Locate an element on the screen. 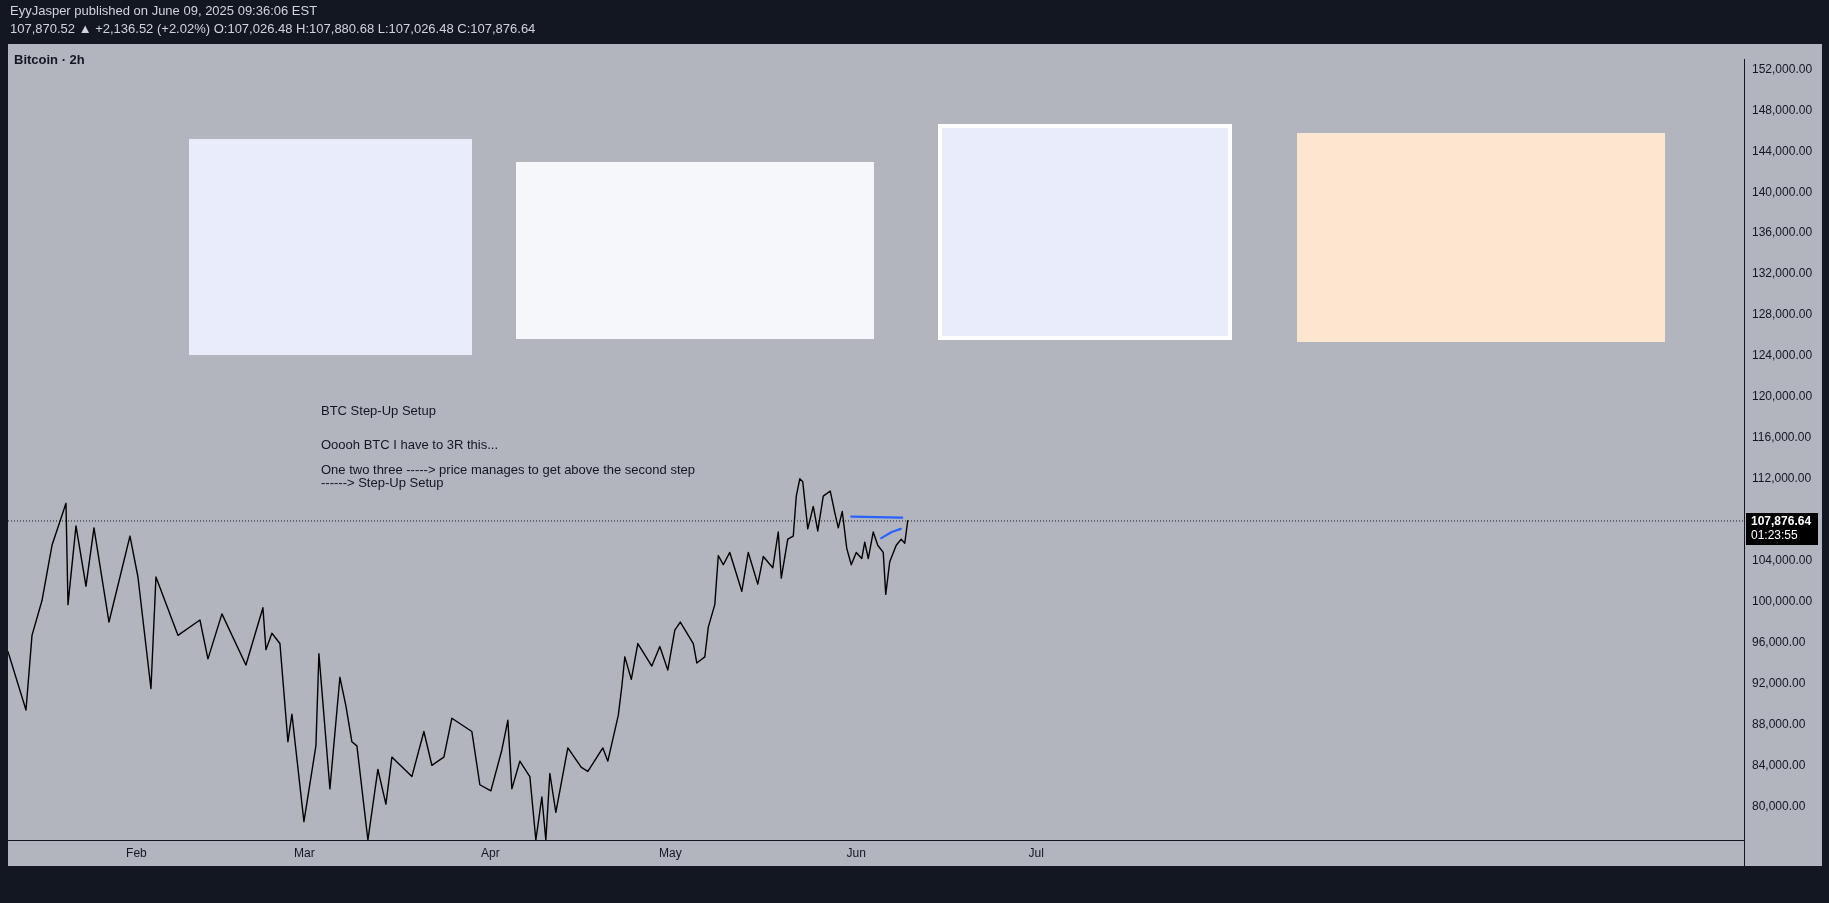 The image size is (1829, 903). text: EyyJasper published on June 09, 2025 09:36:06 EST is located at coordinates (164, 11).